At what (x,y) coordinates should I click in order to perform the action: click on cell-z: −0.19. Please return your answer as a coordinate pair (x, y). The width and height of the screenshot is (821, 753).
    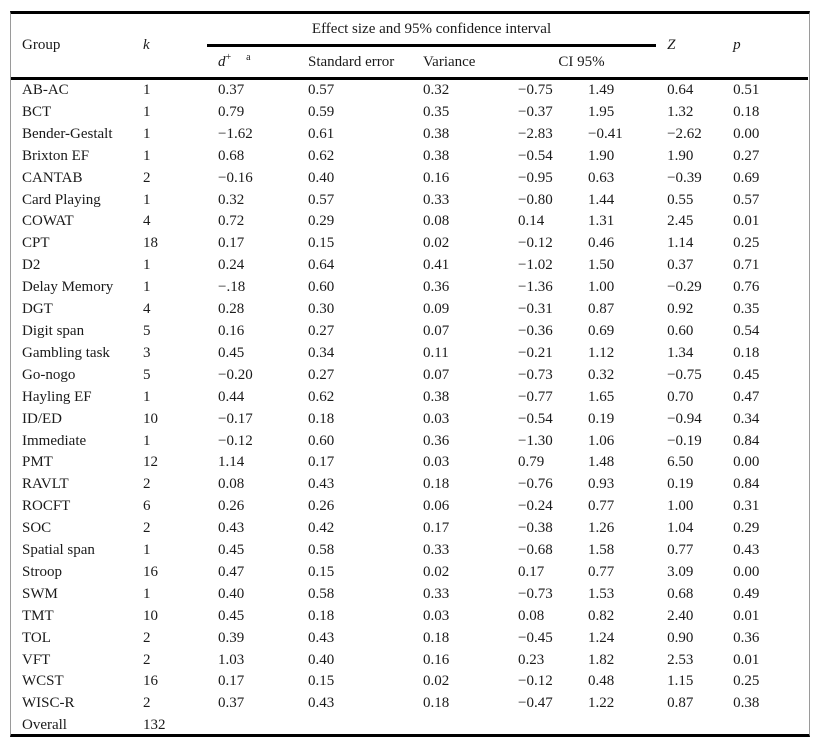
    Looking at the image, I should click on (684, 440).